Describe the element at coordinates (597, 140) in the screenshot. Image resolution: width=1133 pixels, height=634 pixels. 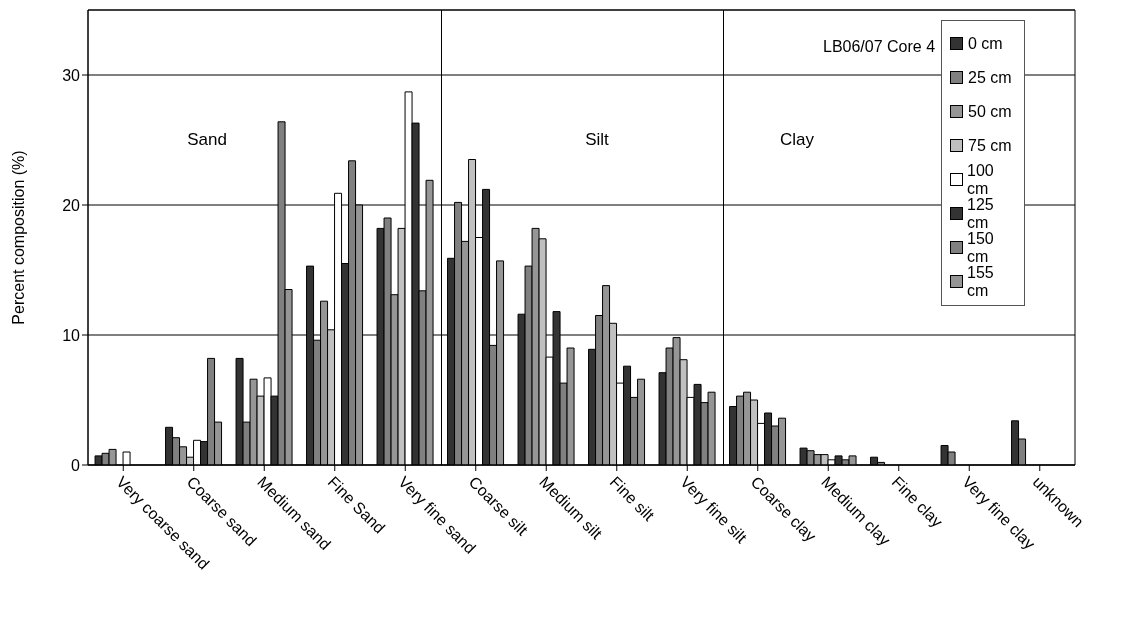
I see `annotation: Silt` at that location.